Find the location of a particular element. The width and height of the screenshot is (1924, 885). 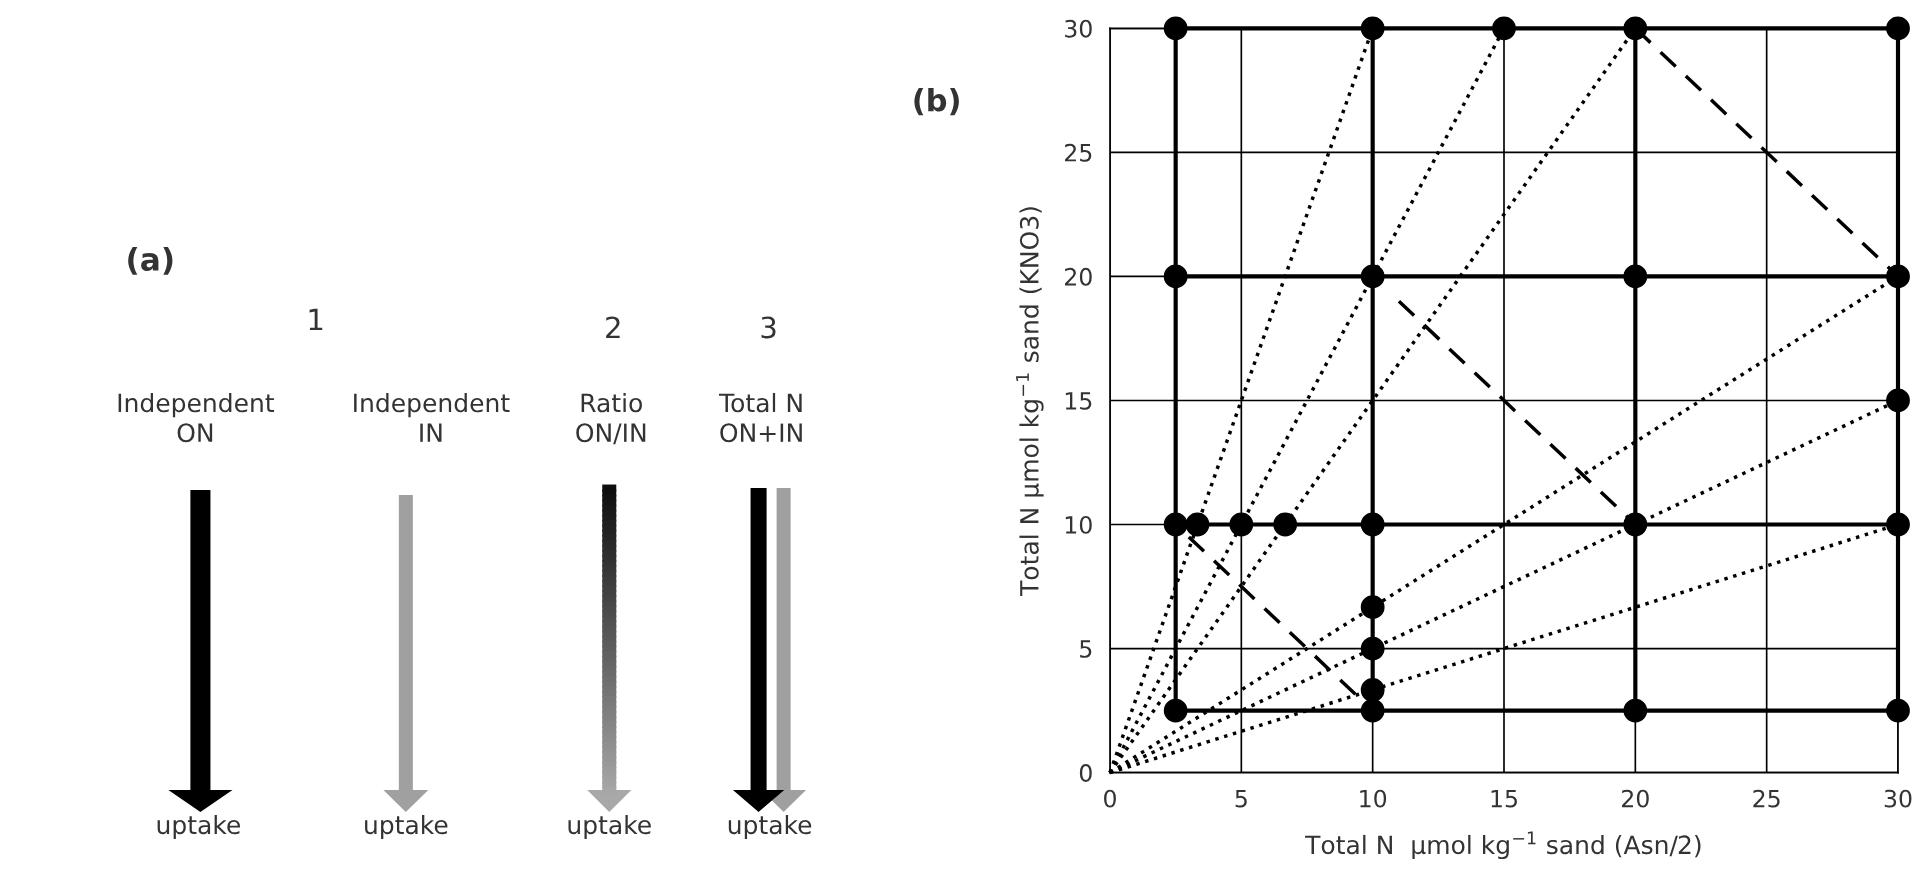

y-tick-label: 20 is located at coordinates (1078, 276).